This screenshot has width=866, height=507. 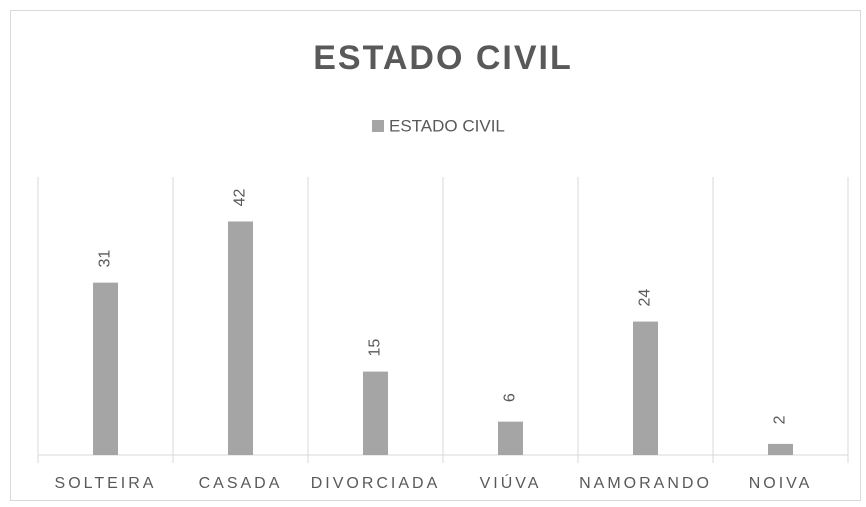 What do you see at coordinates (781, 483) in the screenshot?
I see `x-tick-label: NOIVA` at bounding box center [781, 483].